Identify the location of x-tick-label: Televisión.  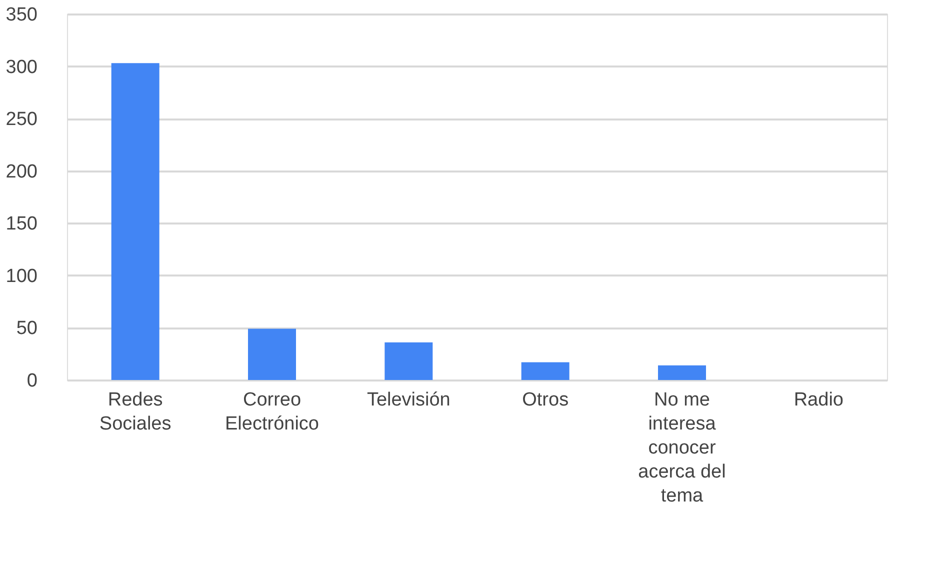
(408, 400).